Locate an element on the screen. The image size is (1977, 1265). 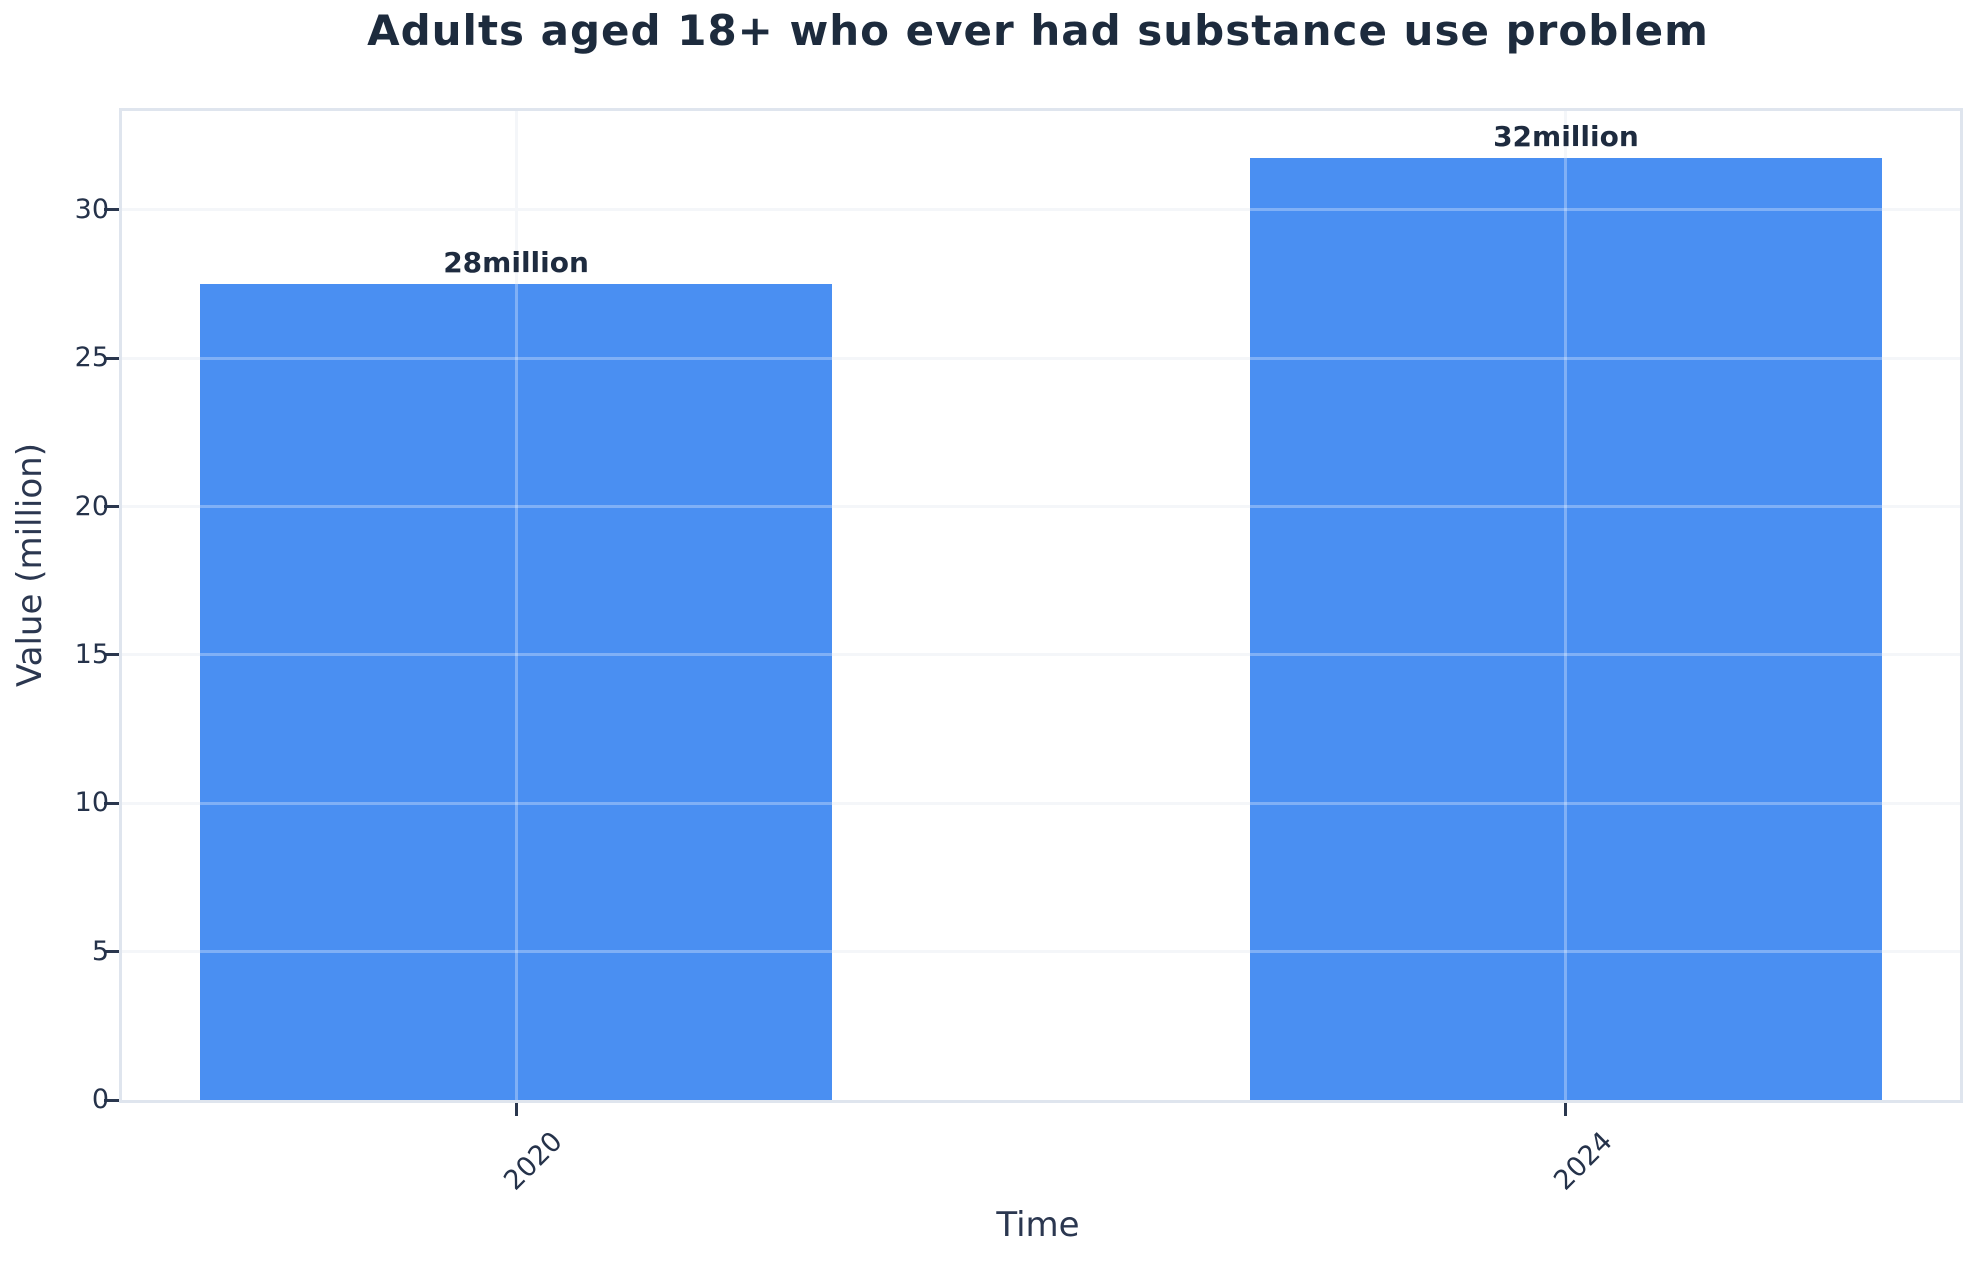
x-tick-label-2020: 2020 is located at coordinates (533, 1161).